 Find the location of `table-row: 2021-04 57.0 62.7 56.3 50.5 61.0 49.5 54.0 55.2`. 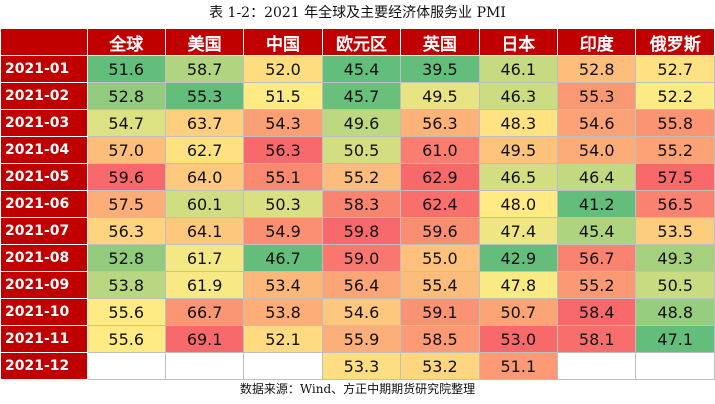

table-row: 2021-04 57.0 62.7 56.3 50.5 61.0 49.5 54.0 55.2 is located at coordinates (357, 150).